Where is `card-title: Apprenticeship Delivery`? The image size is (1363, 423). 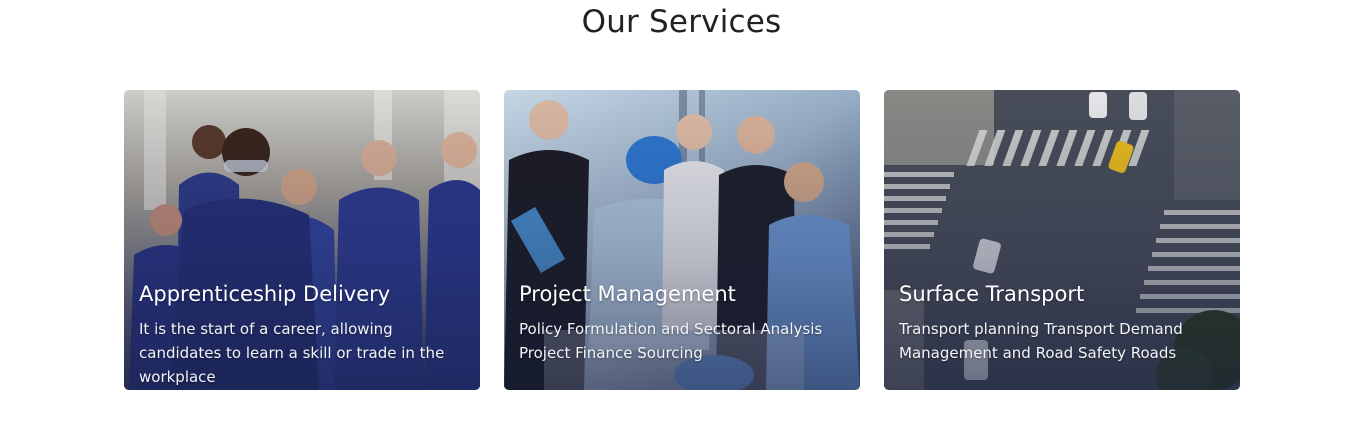
card-title: Apprenticeship Delivery is located at coordinates (265, 294).